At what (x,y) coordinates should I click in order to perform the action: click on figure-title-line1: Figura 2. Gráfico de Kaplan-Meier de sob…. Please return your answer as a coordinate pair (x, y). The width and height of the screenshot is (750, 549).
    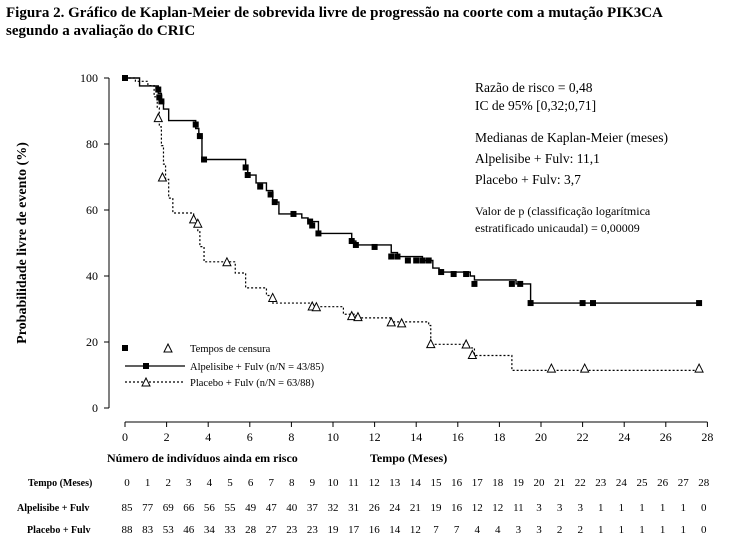
    Looking at the image, I should click on (334, 13).